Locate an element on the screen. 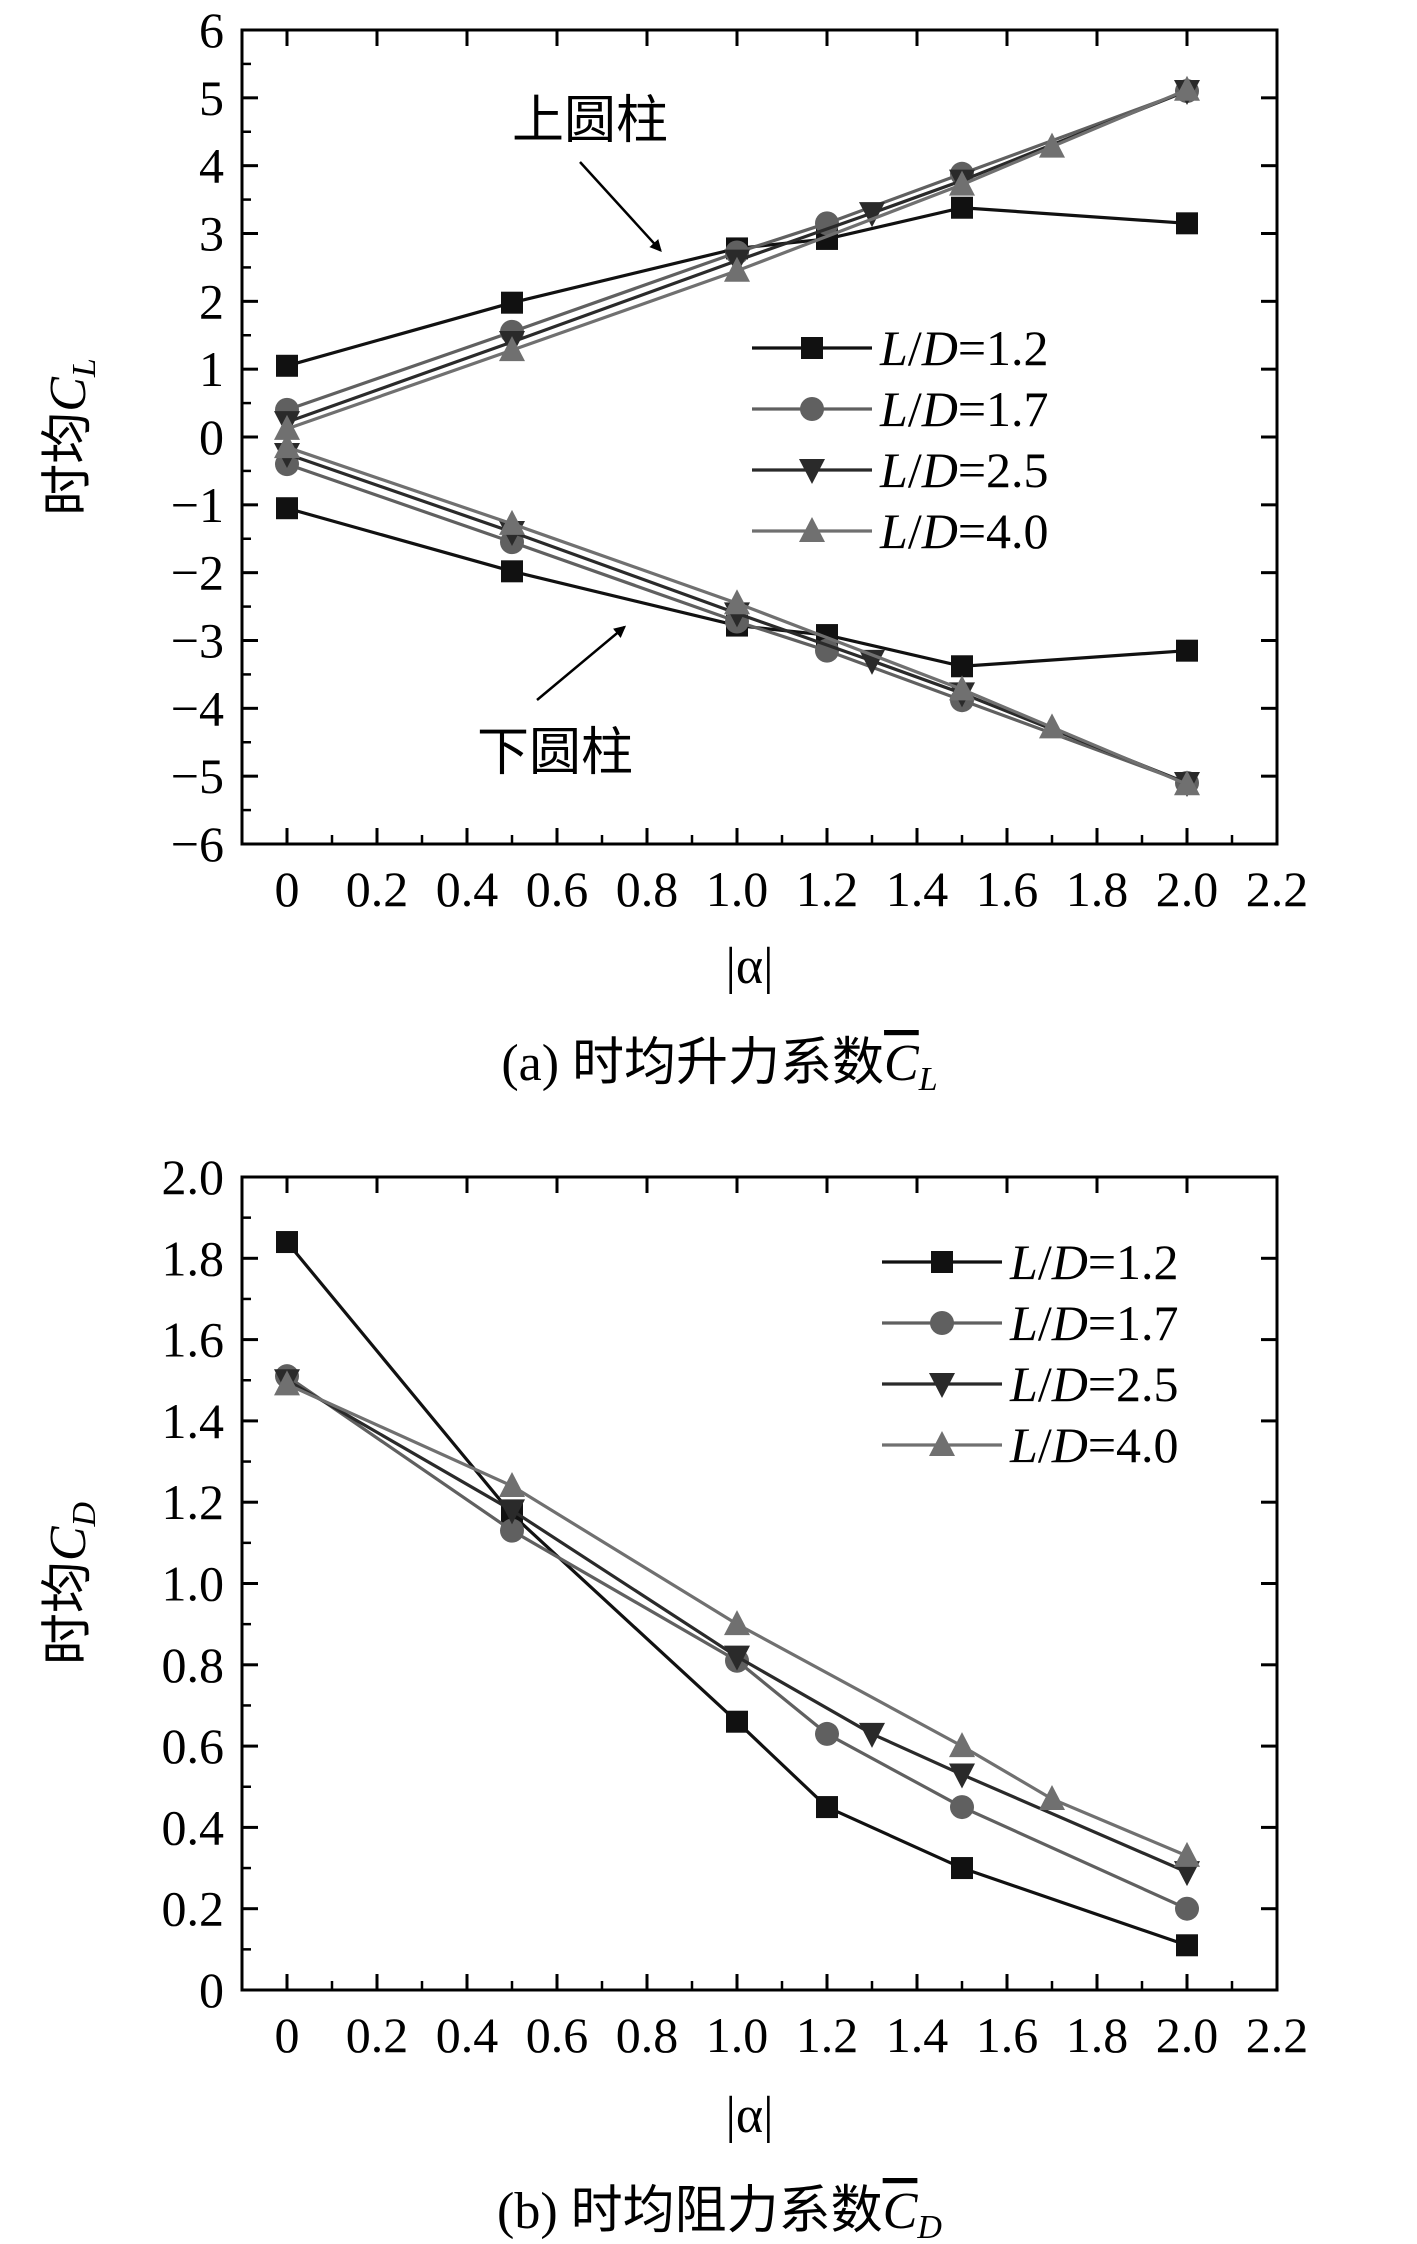  annotation-1: 下圆柱 is located at coordinates (555, 703).